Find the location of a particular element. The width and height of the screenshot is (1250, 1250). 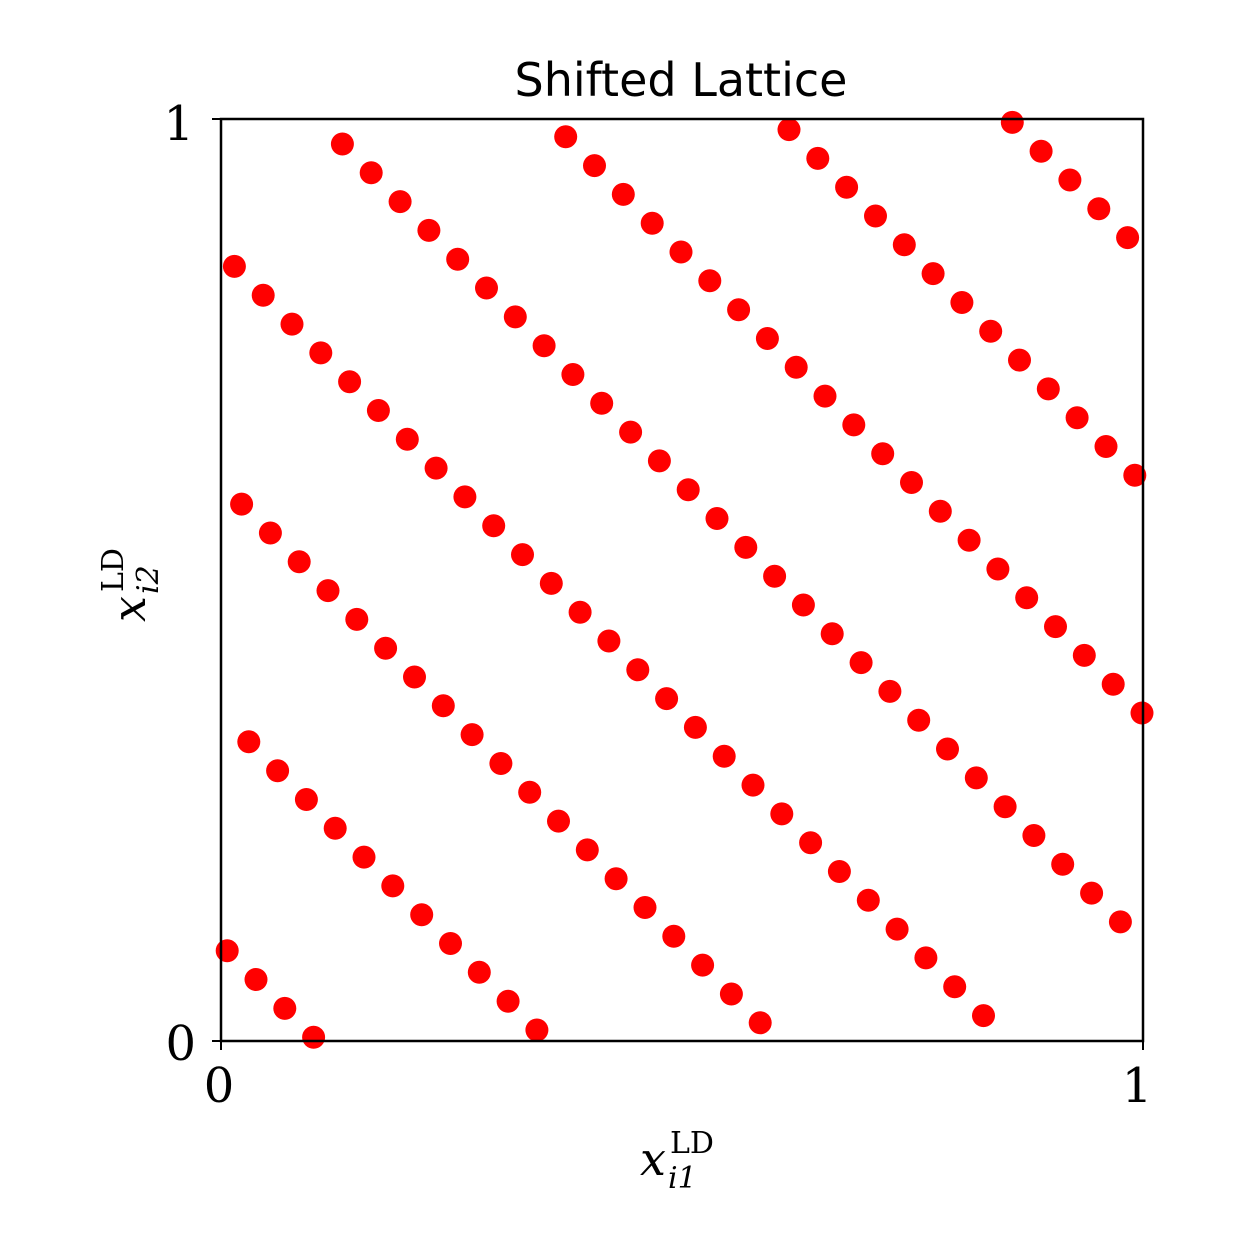

chart-title: Shifted Lattice is located at coordinates (681, 80).